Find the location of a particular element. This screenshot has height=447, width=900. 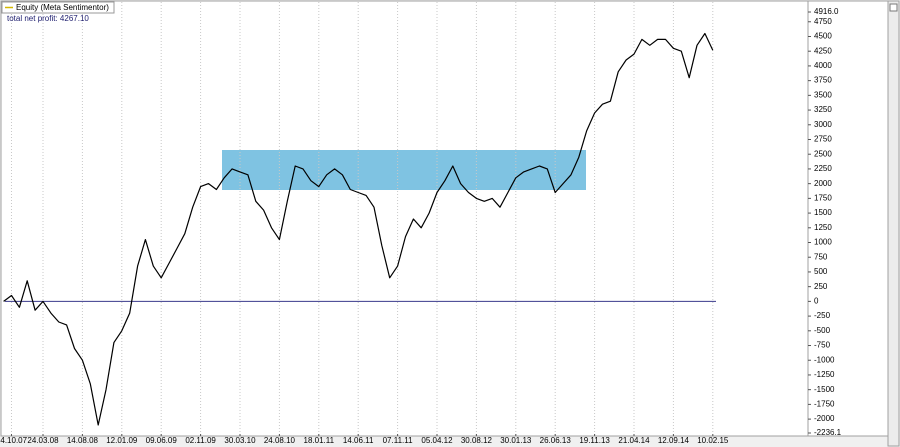

y-tick-label: 4500 is located at coordinates (823, 36).